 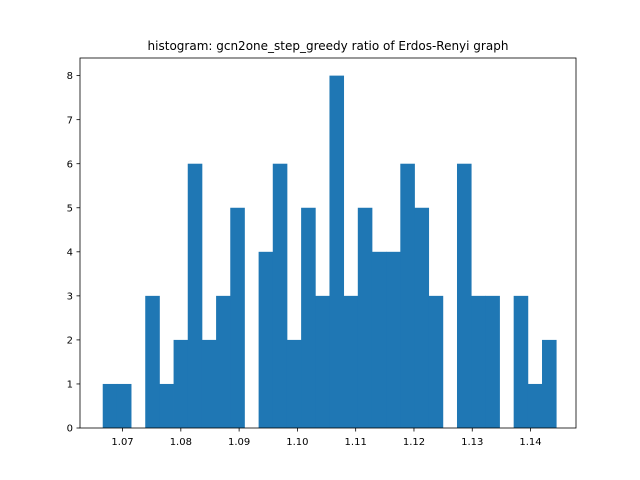 What do you see at coordinates (70, 385) in the screenshot?
I see `y-tick-label: 1` at bounding box center [70, 385].